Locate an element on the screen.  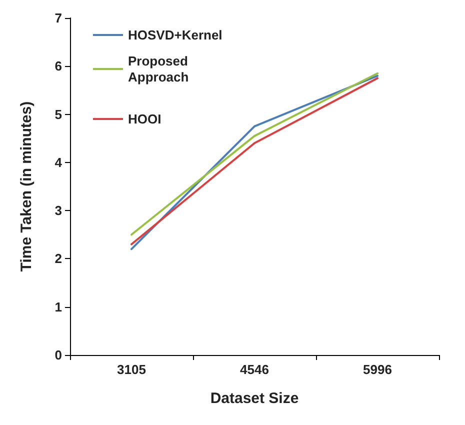
y-tick-label: 7 is located at coordinates (58, 18).